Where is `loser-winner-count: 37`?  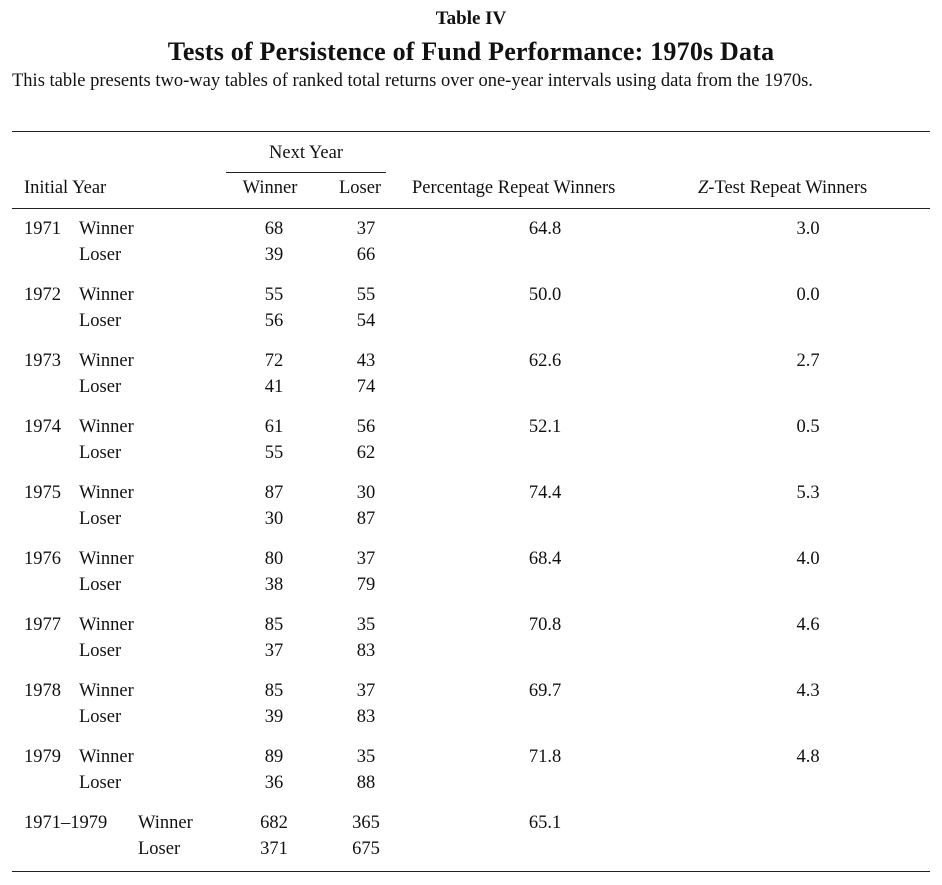
loser-winner-count: 37 is located at coordinates (274, 651).